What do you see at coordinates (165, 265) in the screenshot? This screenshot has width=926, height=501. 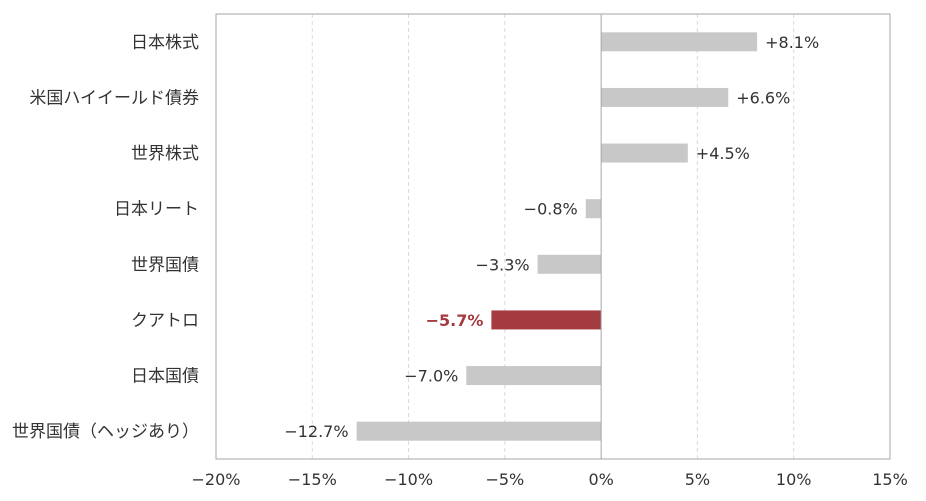 I see `category-label: 世界国債` at bounding box center [165, 265].